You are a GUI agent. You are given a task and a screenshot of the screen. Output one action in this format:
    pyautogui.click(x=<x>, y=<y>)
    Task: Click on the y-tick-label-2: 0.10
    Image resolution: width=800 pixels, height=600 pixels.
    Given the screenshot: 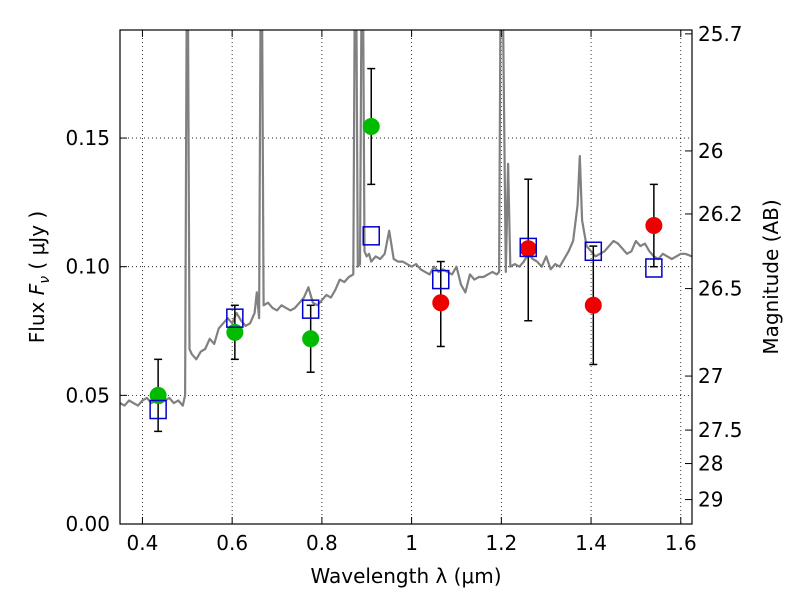 What is the action you would take?
    pyautogui.click(x=87, y=267)
    